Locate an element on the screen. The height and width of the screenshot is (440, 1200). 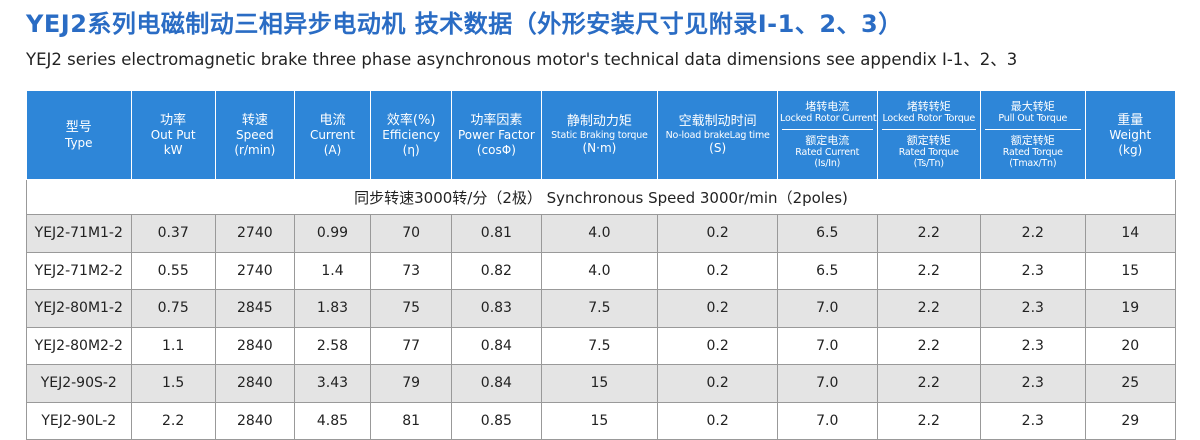
cell-current: 2.58 is located at coordinates (332, 345).